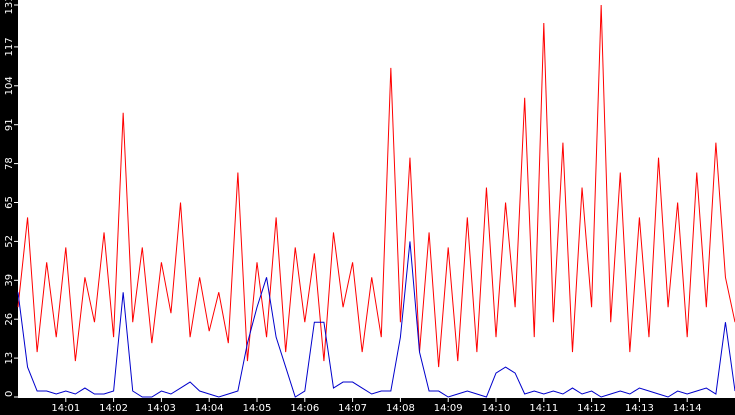  I want to click on x-tick-label: 14:04, so click(209, 408).